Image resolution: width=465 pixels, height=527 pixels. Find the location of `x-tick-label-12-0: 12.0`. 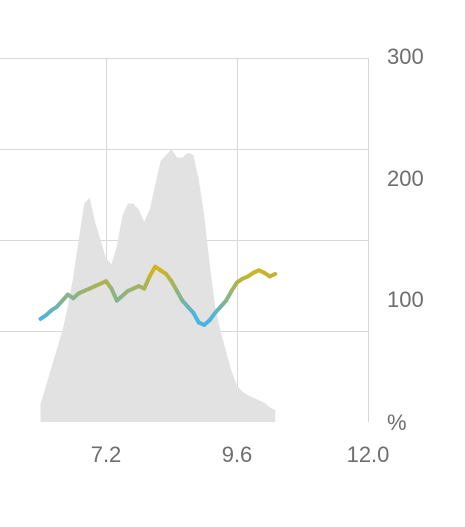

x-tick-label-12-0: 12.0 is located at coordinates (368, 454).